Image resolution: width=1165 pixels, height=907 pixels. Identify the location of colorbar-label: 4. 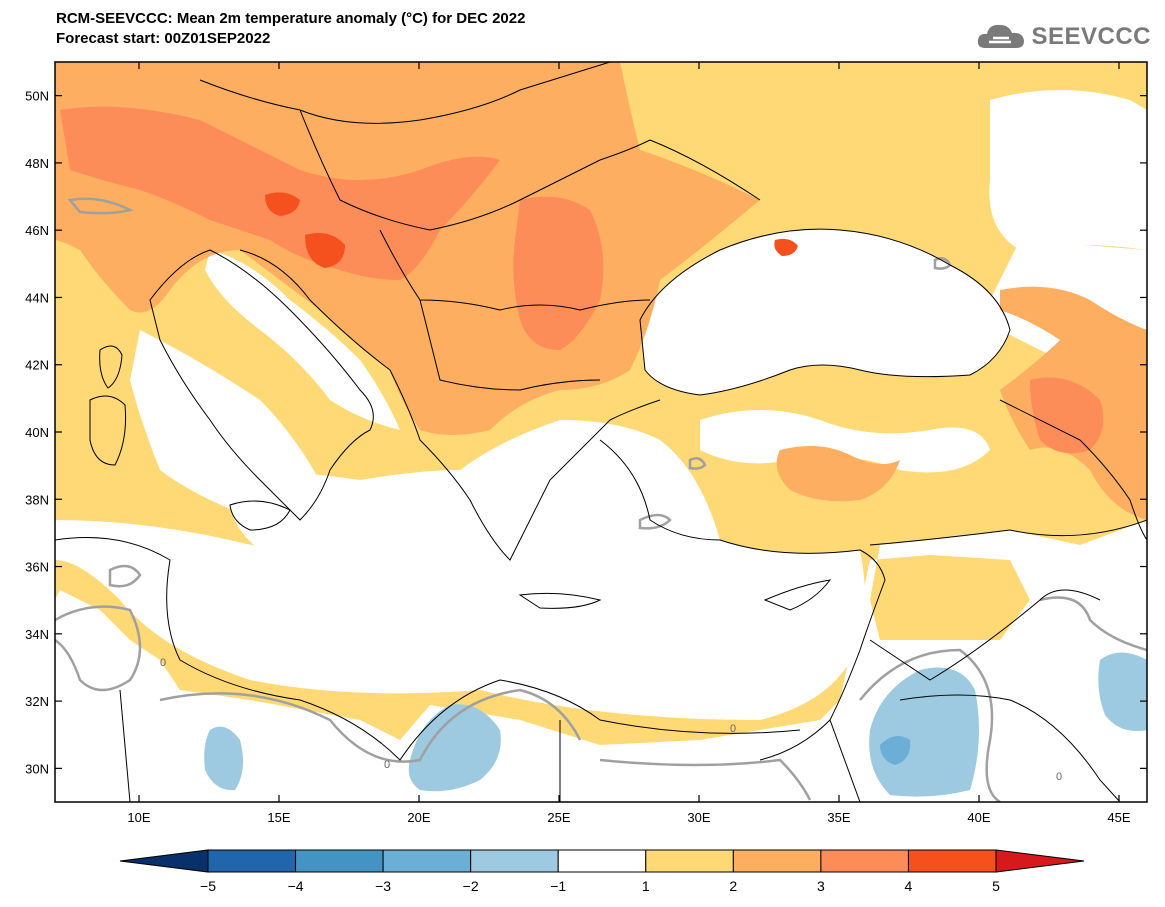
(909, 886).